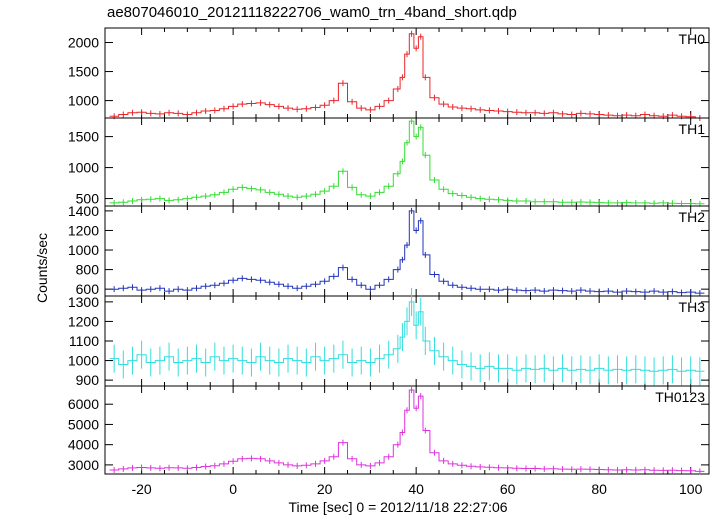  I want to click on y-tick-label: 3000, so click(83, 465).